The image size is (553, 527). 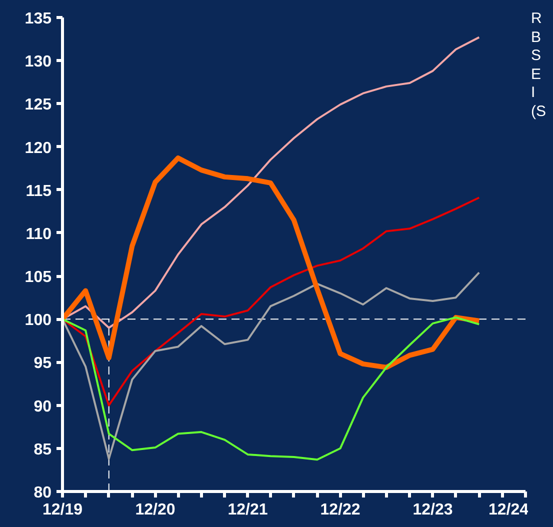 I want to click on text: E, so click(x=536, y=74).